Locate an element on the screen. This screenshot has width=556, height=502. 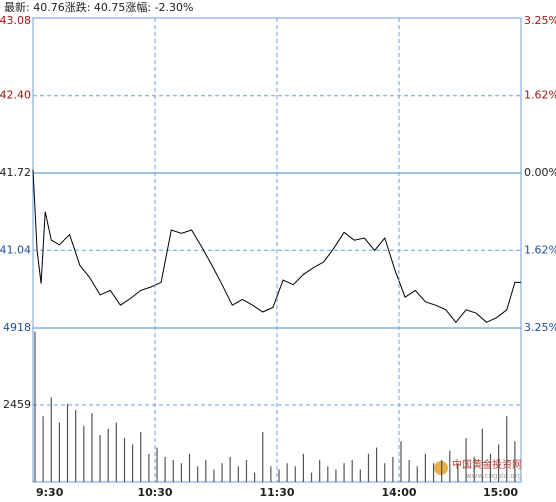
x-tick-label: 14:00 is located at coordinates (398, 492).